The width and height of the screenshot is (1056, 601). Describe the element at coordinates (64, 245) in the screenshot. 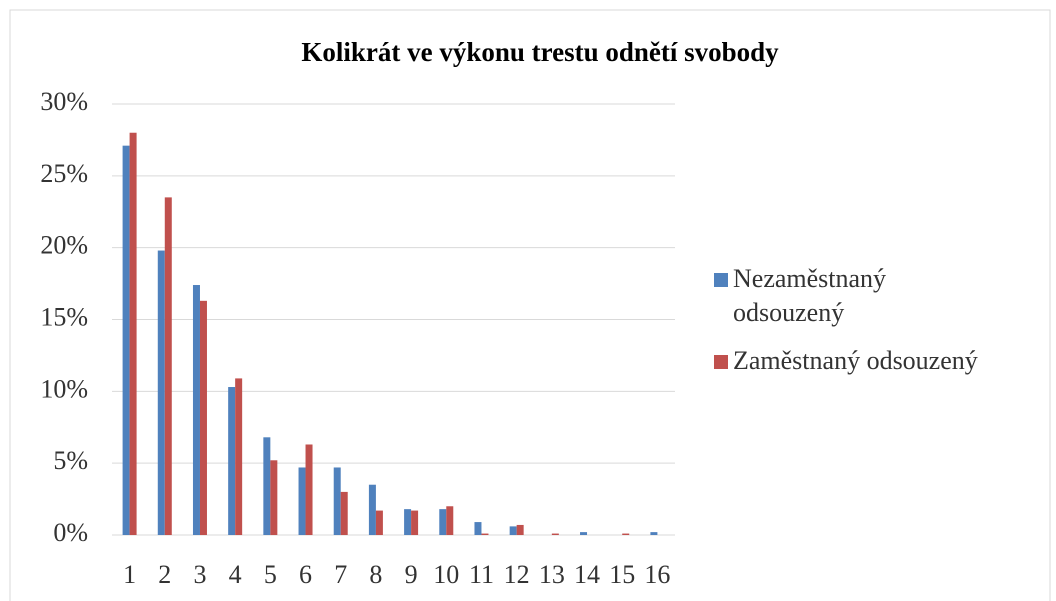

I see `y-tick-label: 20%` at that location.